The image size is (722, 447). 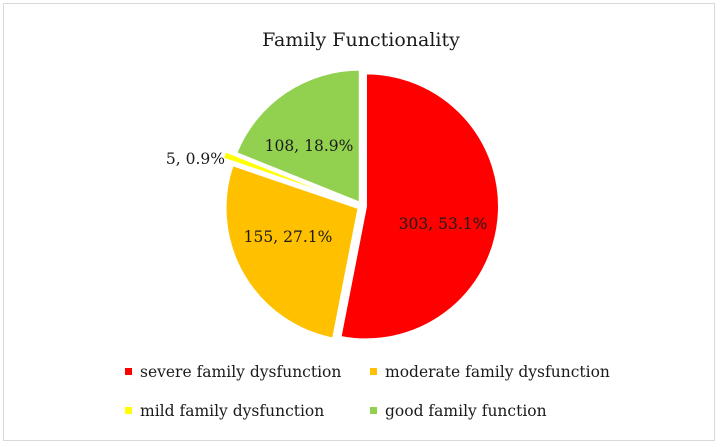 I want to click on legend-item-severe: severe family dysfunction, so click(x=233, y=372).